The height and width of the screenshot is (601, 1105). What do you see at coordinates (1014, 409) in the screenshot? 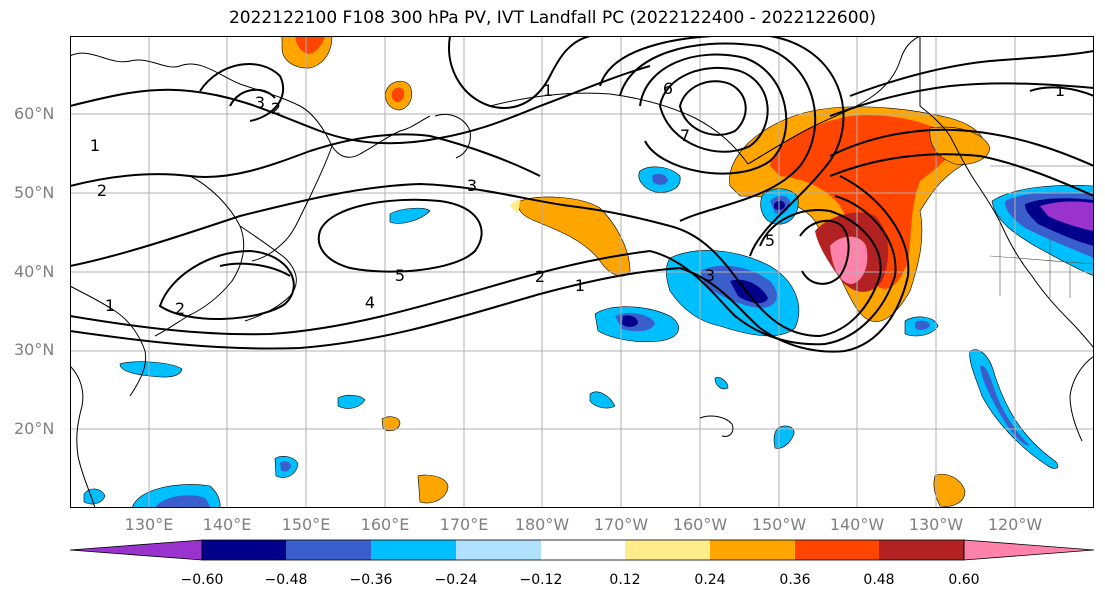
I see `negative-anomaly-east-streak` at bounding box center [1014, 409].